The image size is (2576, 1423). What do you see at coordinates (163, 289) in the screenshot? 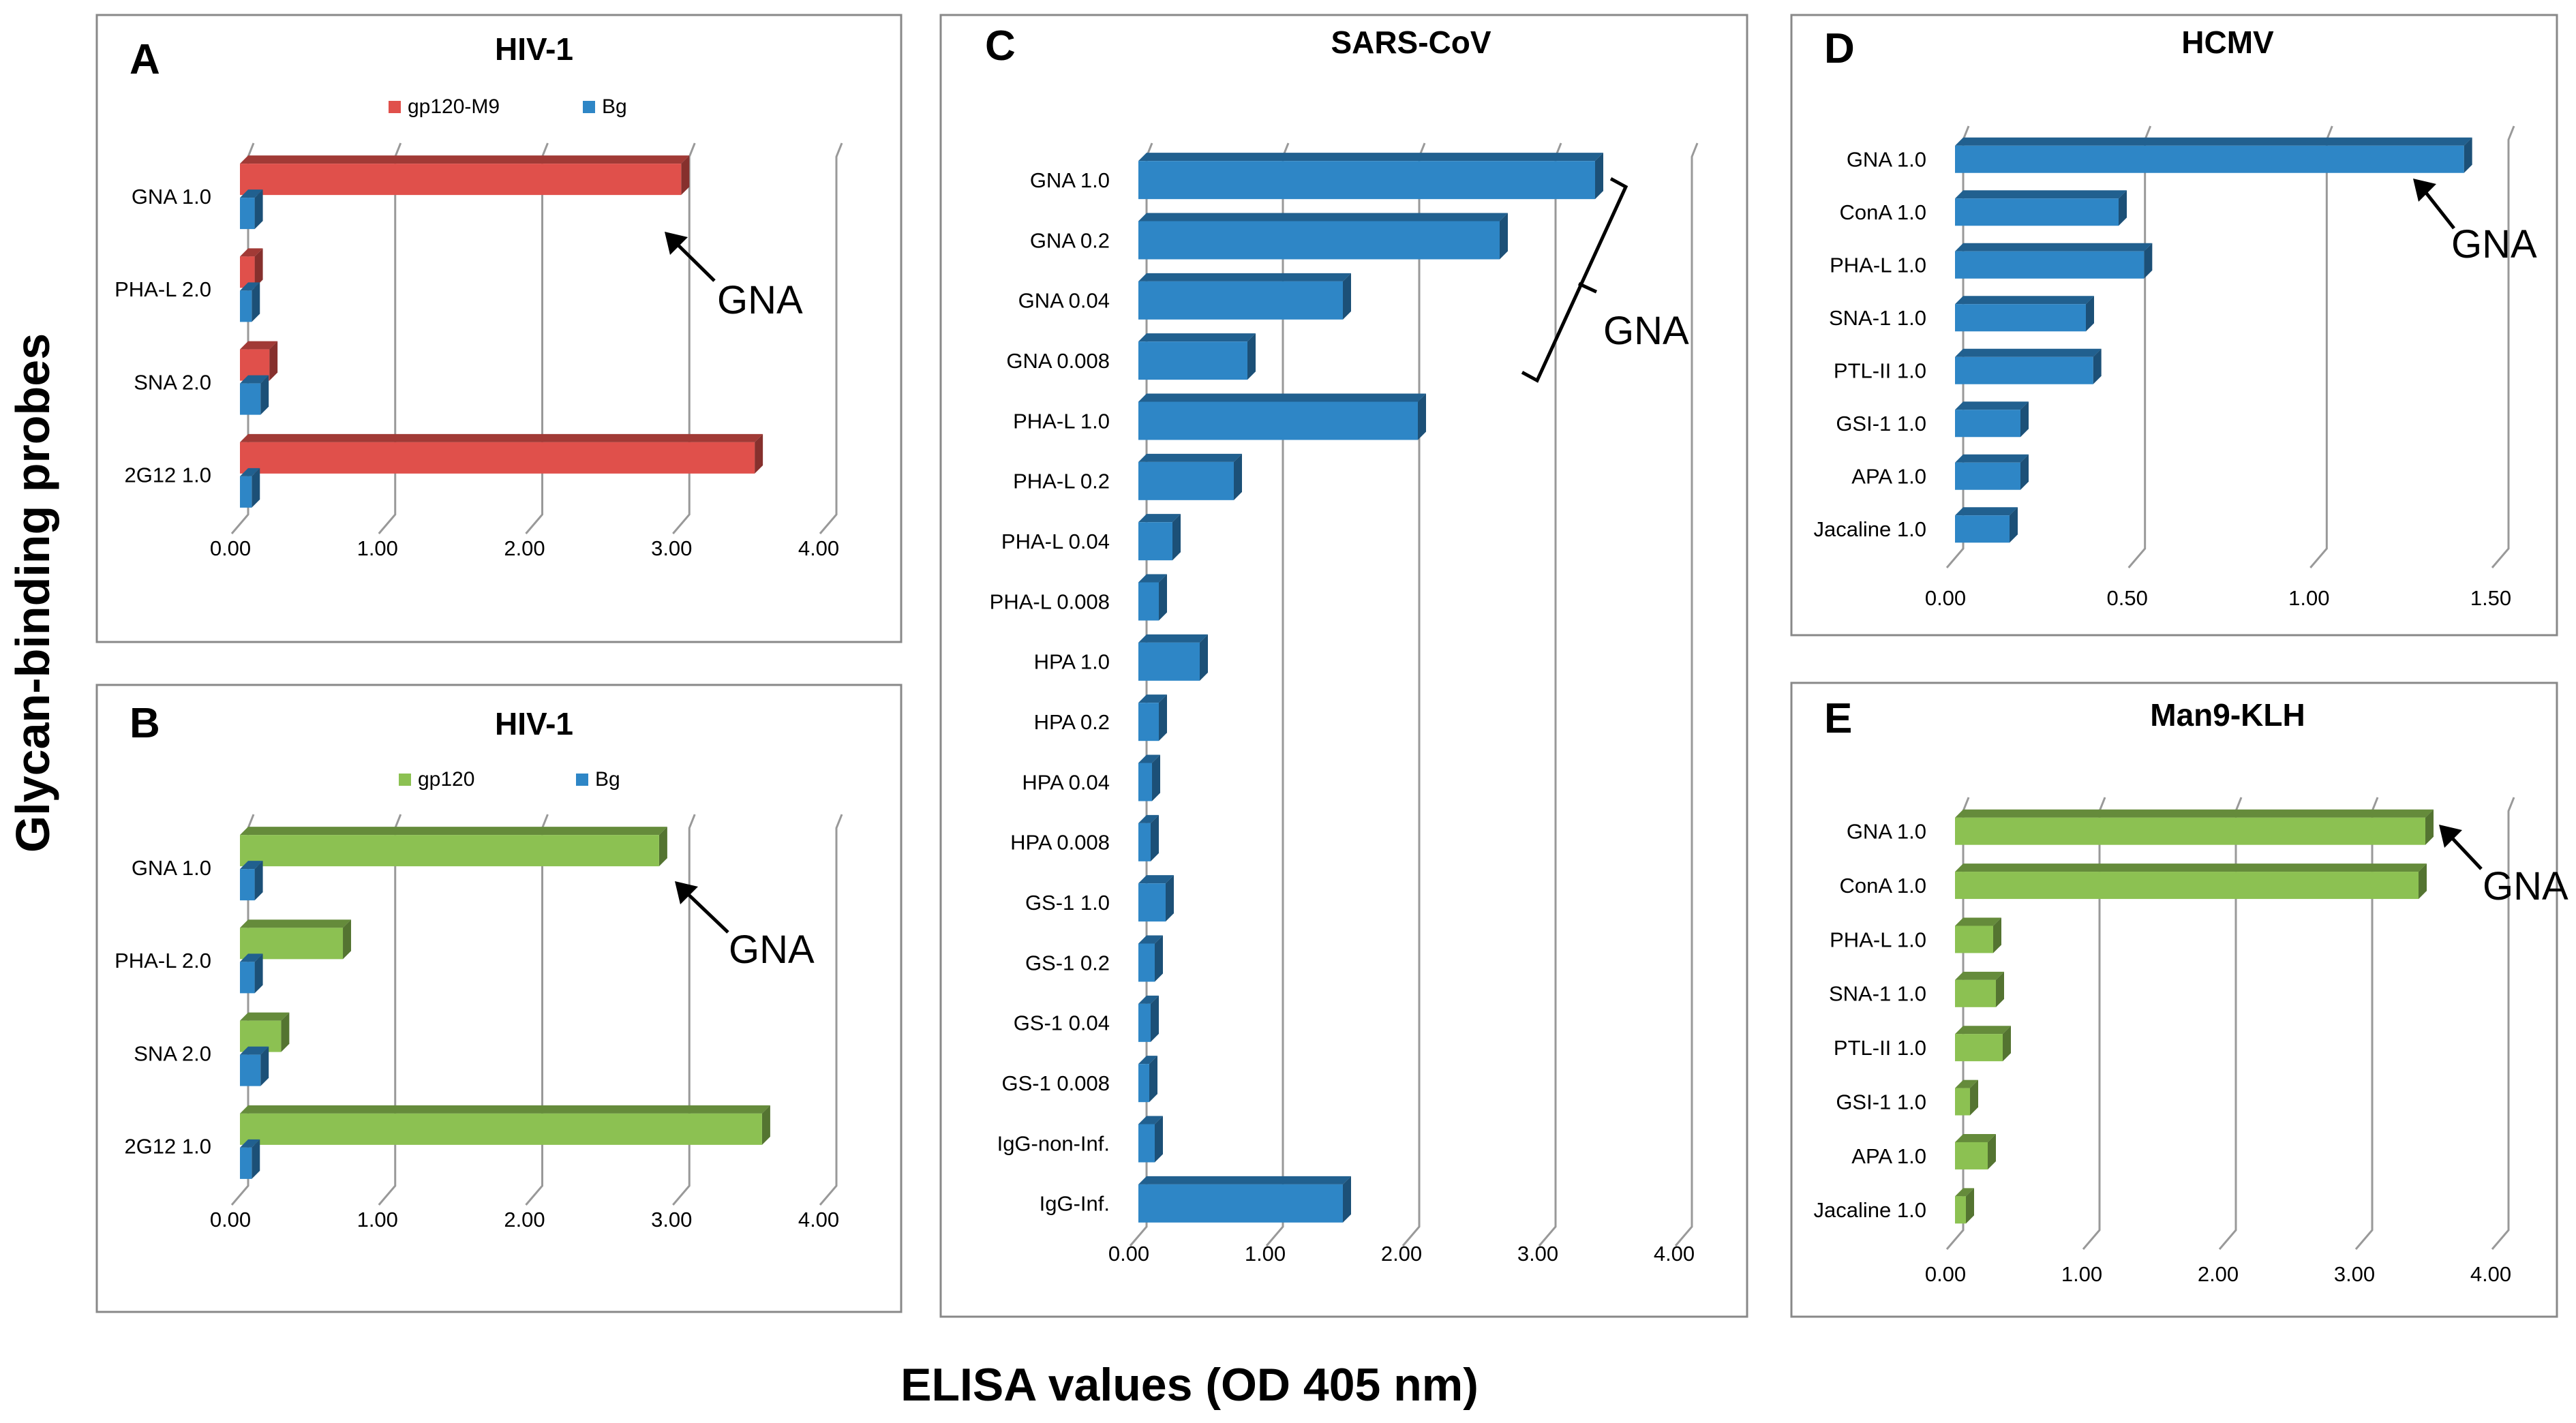
I see `category-label: PHA-L 2.0` at bounding box center [163, 289].